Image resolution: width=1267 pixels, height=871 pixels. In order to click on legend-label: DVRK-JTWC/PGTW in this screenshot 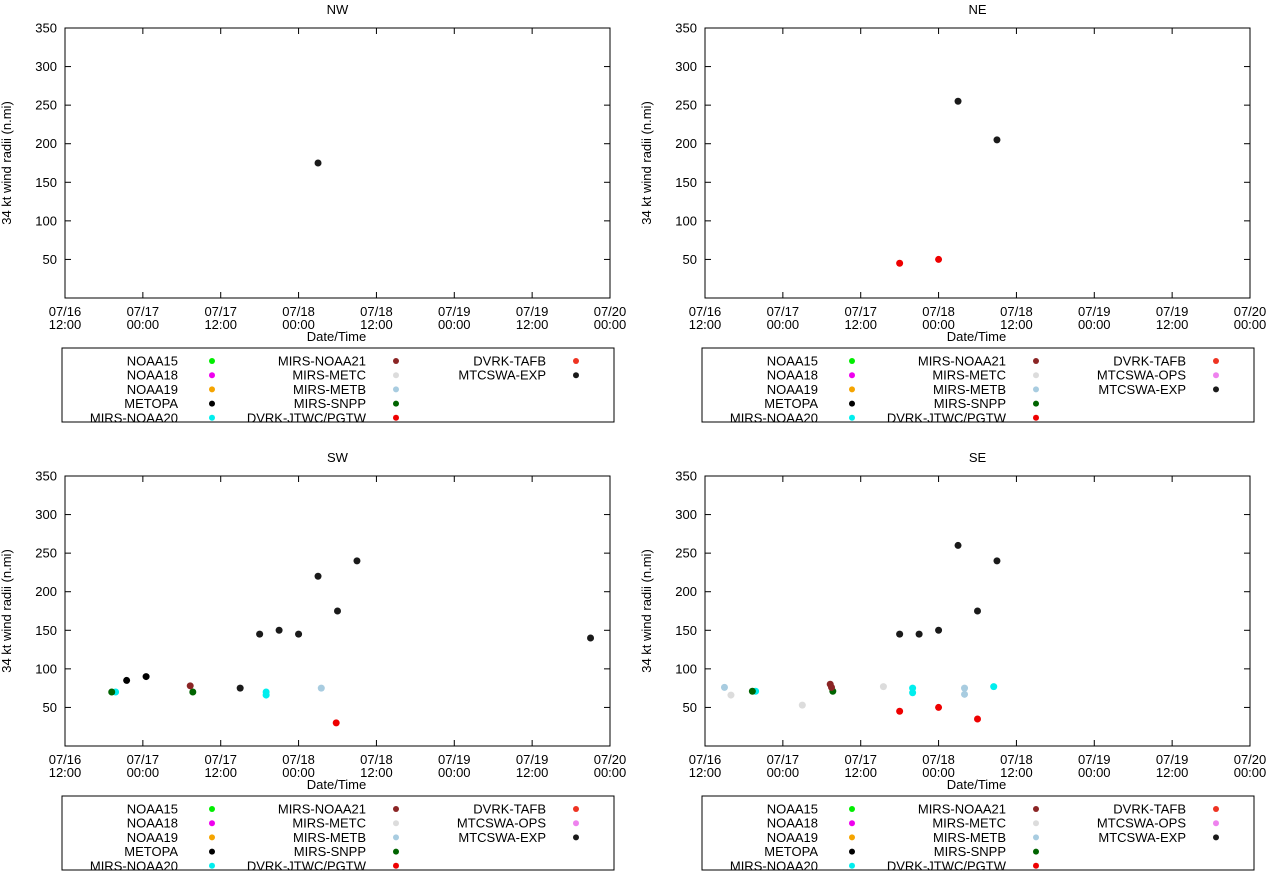, I will do `click(307, 864)`.